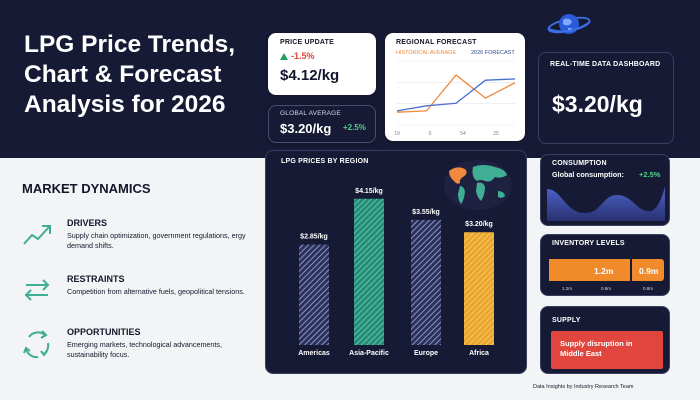  What do you see at coordinates (369, 191) in the screenshot?
I see `bar-value-label: $4.15/kg` at bounding box center [369, 191].